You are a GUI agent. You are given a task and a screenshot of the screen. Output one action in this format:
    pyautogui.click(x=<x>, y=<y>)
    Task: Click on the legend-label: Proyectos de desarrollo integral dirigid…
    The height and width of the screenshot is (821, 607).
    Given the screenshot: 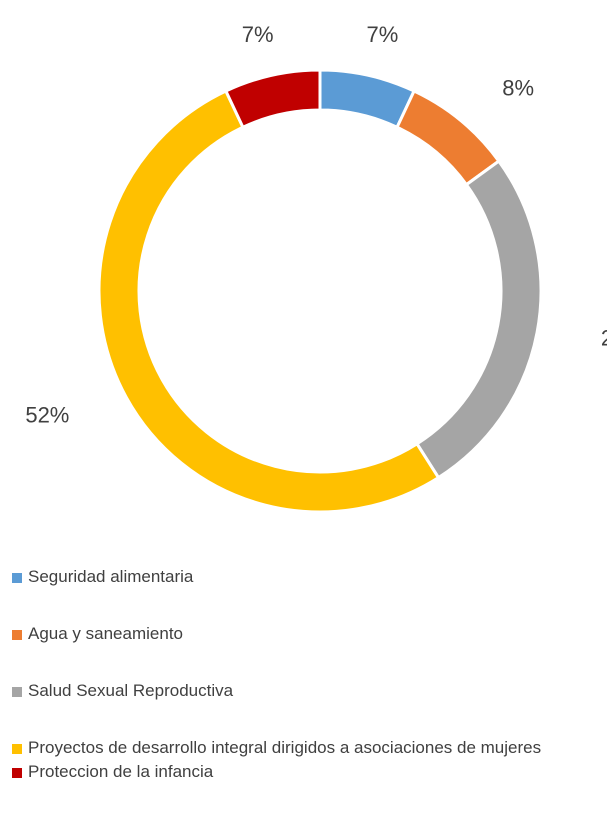 What is the action you would take?
    pyautogui.click(x=285, y=747)
    